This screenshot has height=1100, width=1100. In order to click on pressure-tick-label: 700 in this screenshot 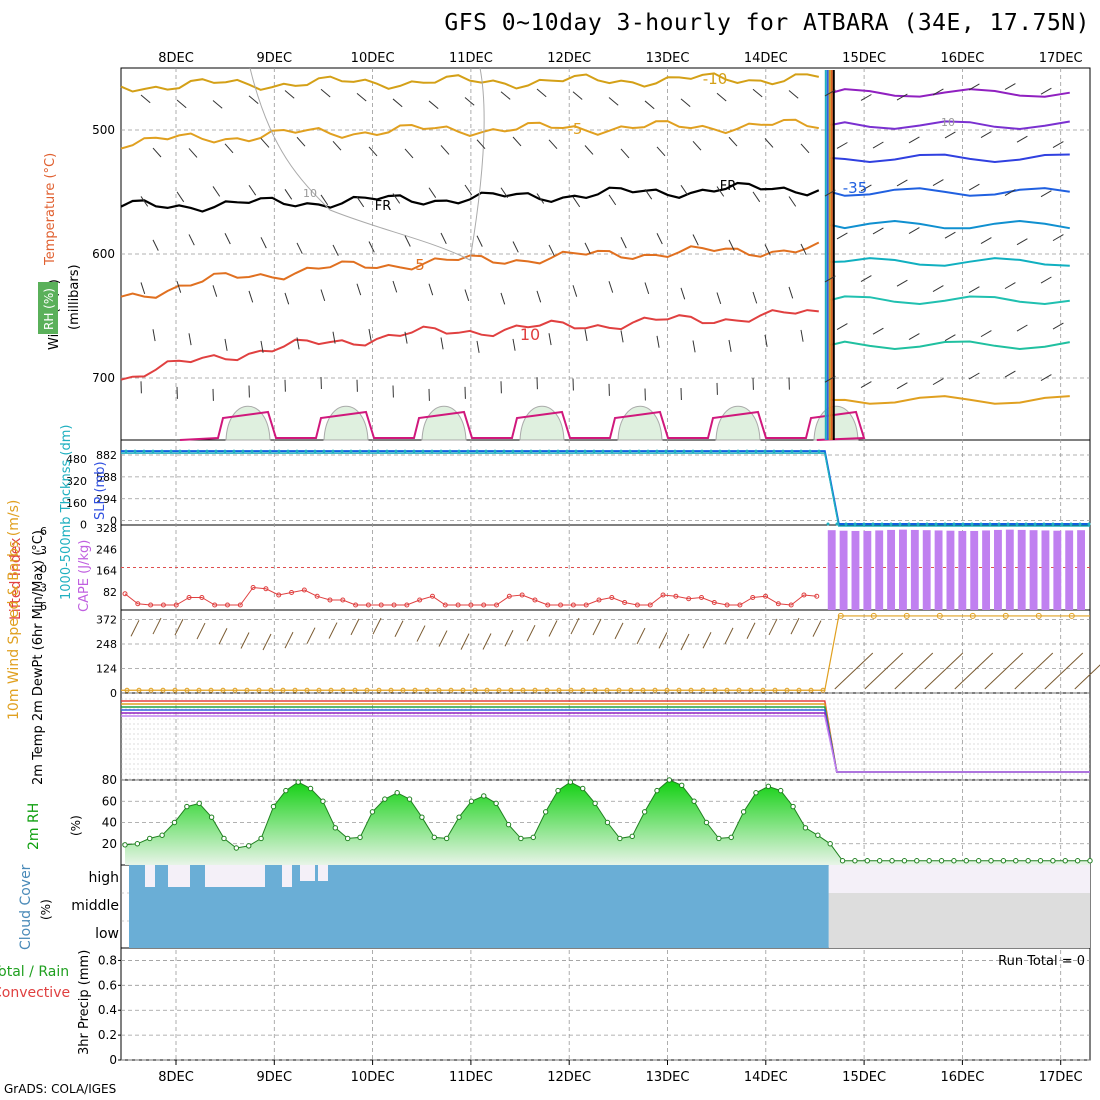, I will do `click(103, 378)`.